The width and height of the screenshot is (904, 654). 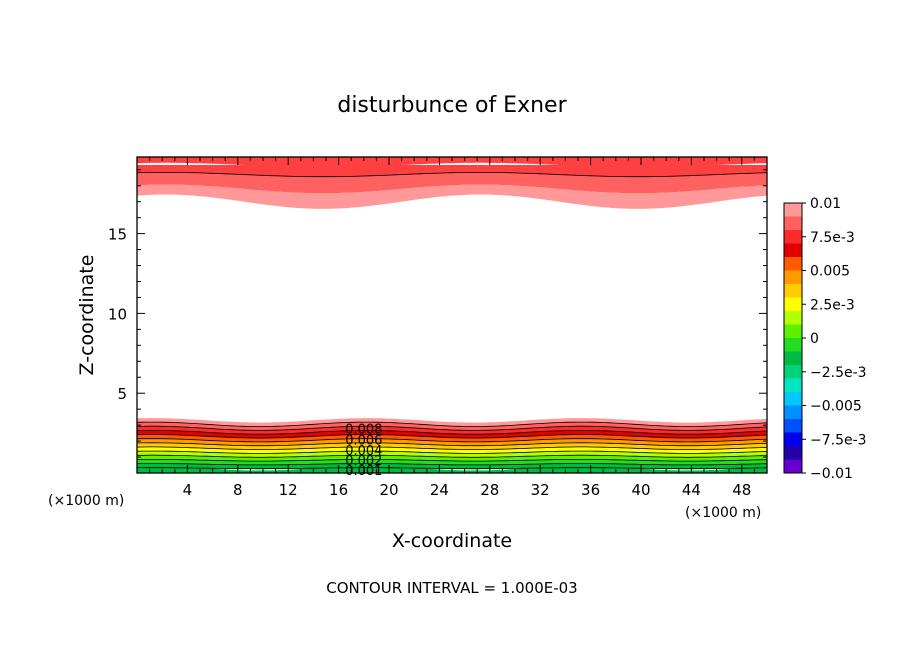 I want to click on colorbar-label: 0.01, so click(x=825, y=204).